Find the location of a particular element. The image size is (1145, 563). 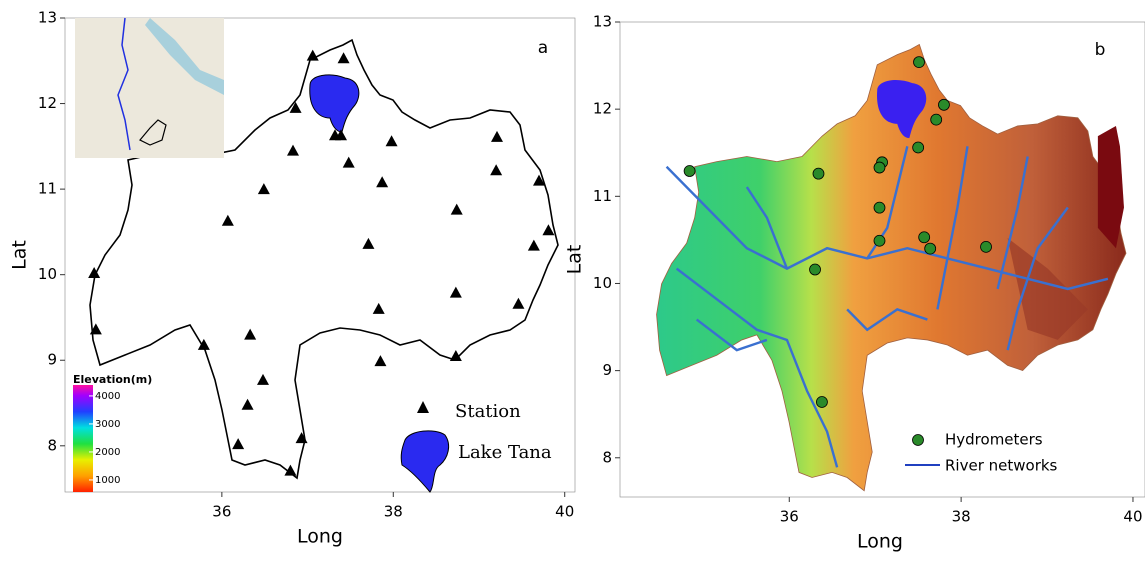

legend-label: Lake Tana is located at coordinates (505, 452).